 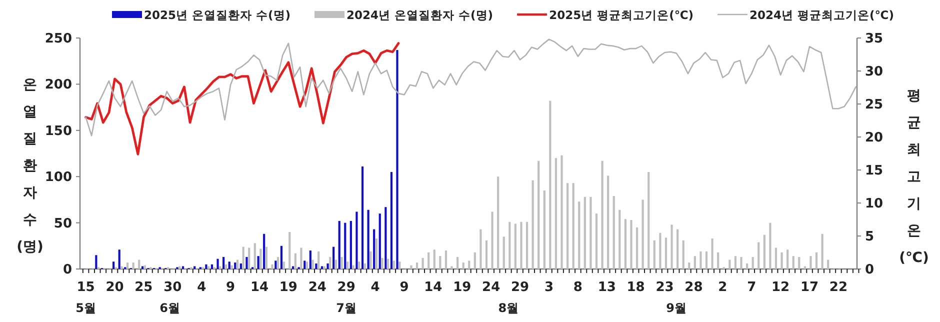 What do you see at coordinates (723, 287) in the screenshot?
I see `x-tick-label: 2` at bounding box center [723, 287].